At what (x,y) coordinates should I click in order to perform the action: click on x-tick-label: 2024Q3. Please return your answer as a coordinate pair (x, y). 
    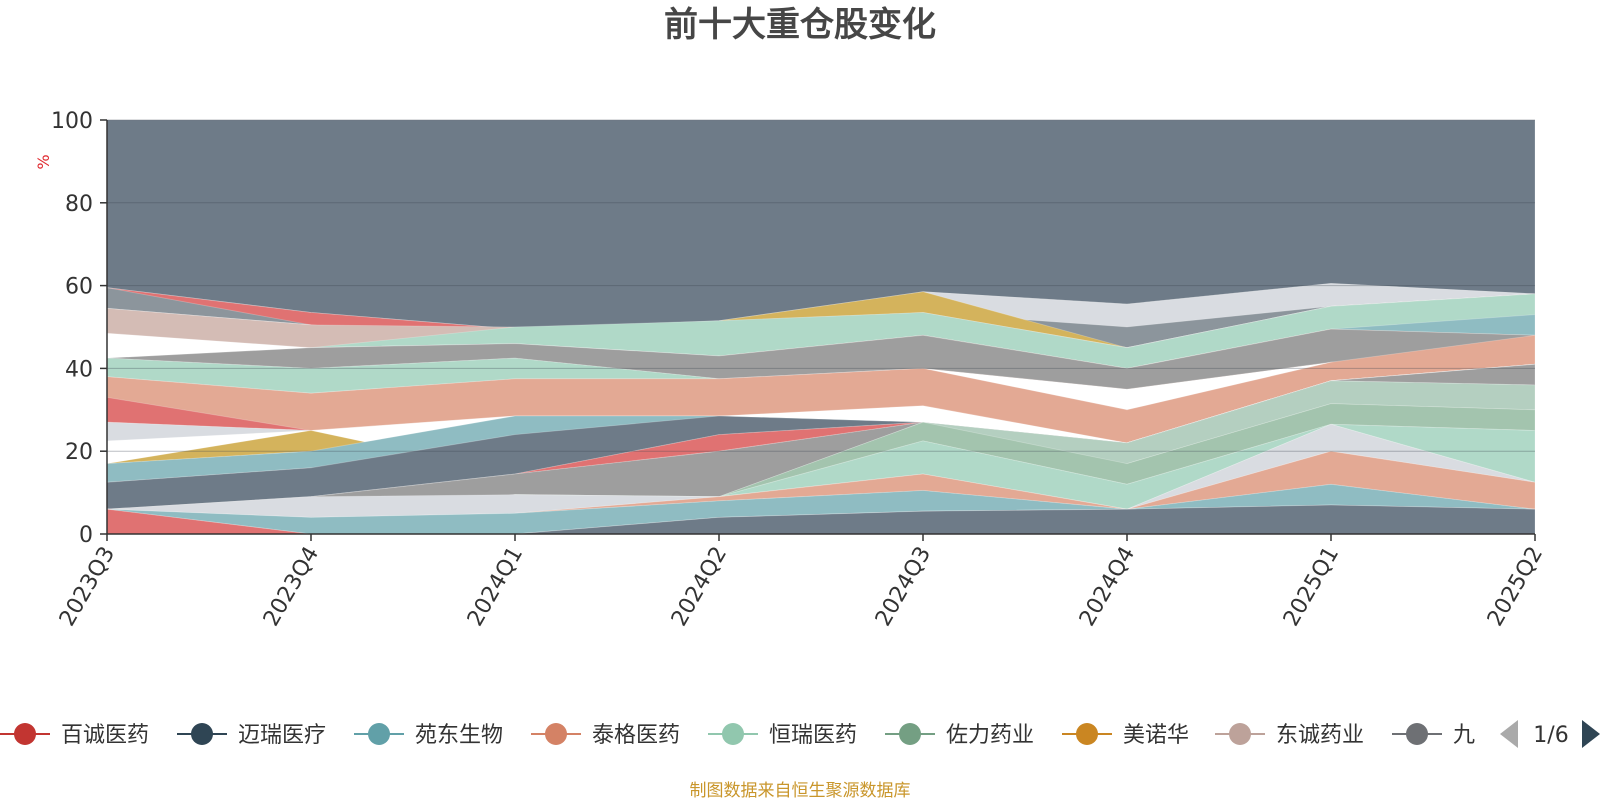
    Looking at the image, I should click on (903, 587).